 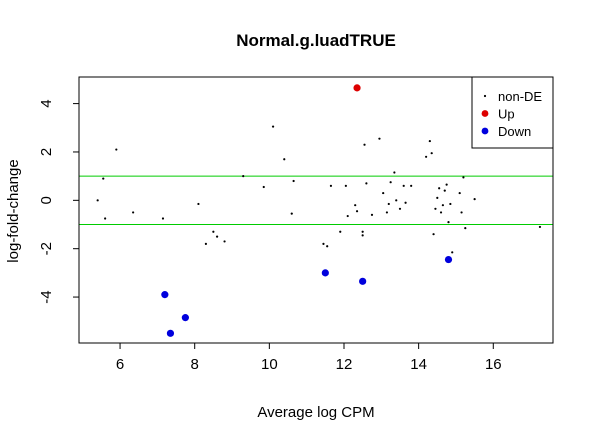 What do you see at coordinates (46, 248) in the screenshot?
I see `y-tick-label: -2` at bounding box center [46, 248].